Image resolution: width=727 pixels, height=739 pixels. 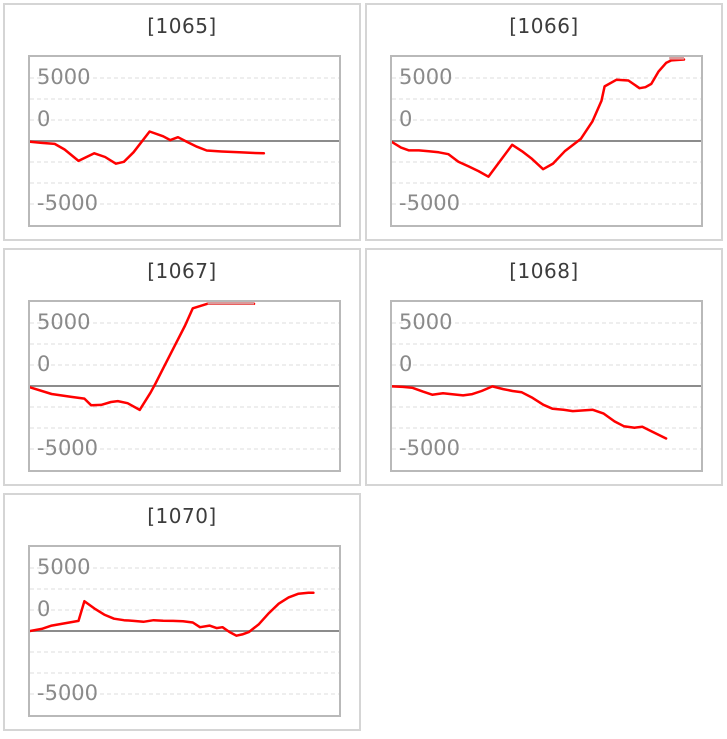 I want to click on chart-title: [1068], so click(x=544, y=271).